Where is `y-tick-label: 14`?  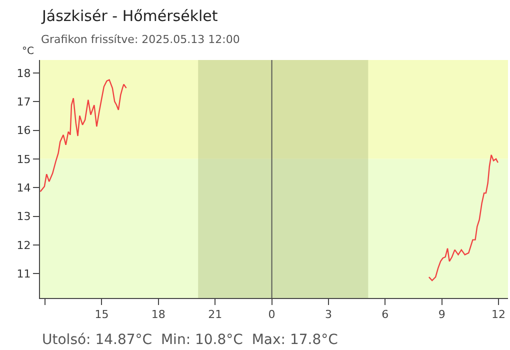 y-tick-label: 14 is located at coordinates (23, 187).